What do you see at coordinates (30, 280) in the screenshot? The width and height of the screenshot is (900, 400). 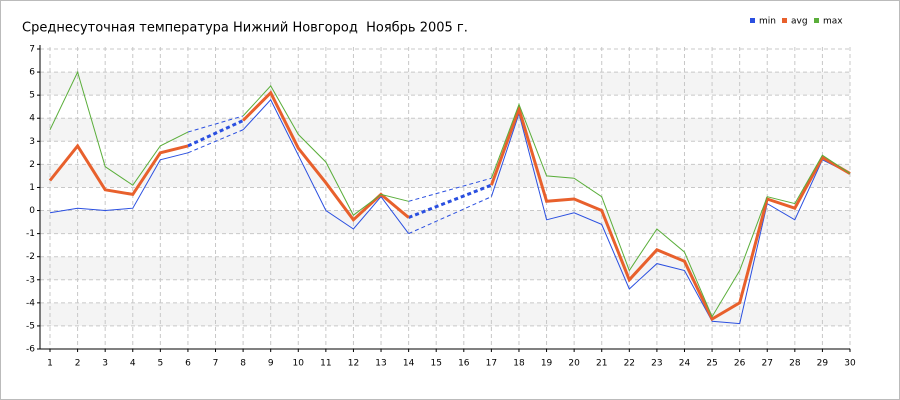 I see `y-tick-label: -3` at bounding box center [30, 280].